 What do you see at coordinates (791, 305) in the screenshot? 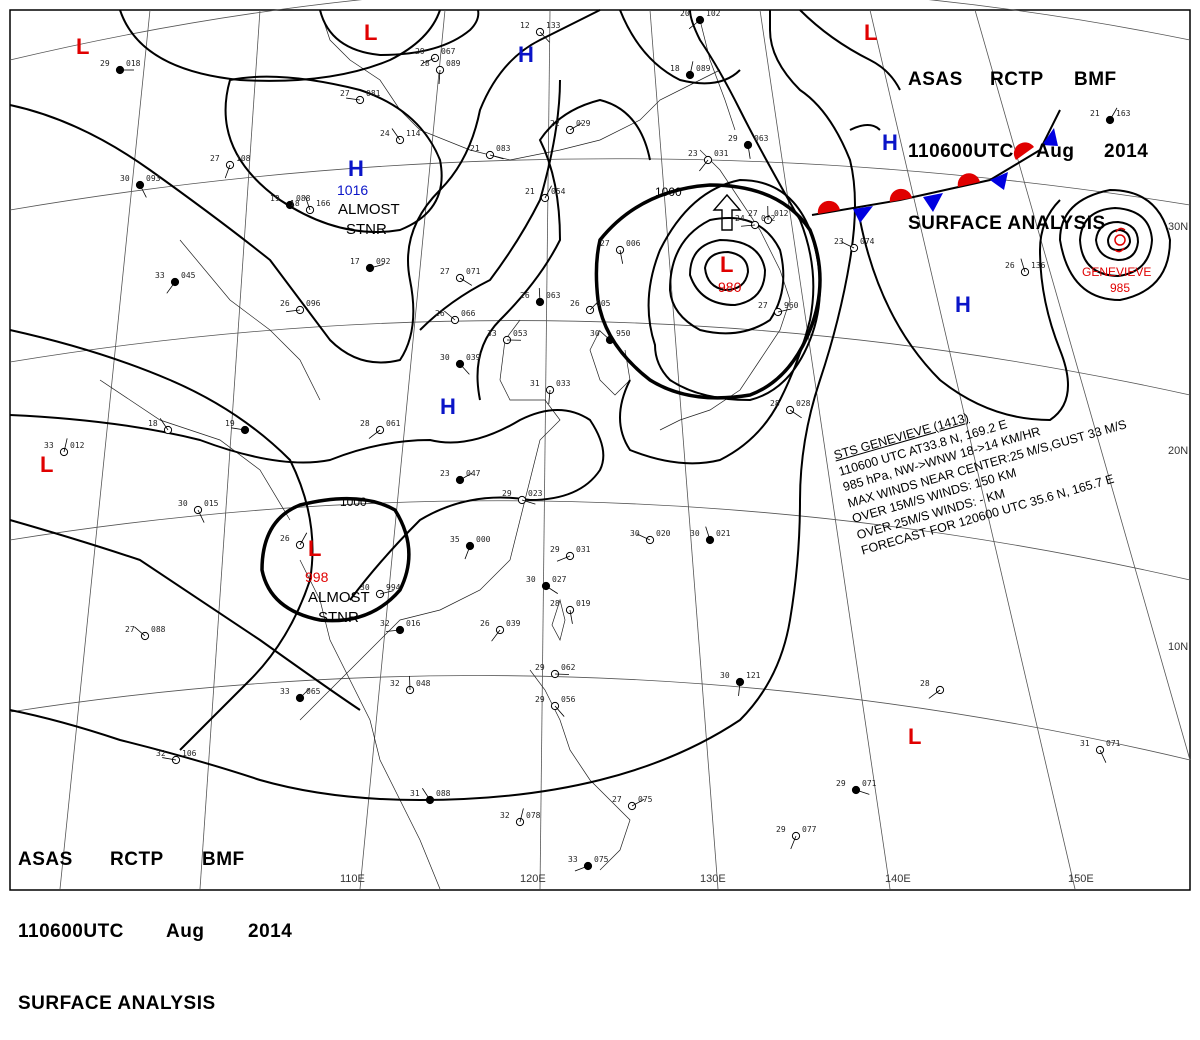
I see `station-pressure: 960` at bounding box center [791, 305].